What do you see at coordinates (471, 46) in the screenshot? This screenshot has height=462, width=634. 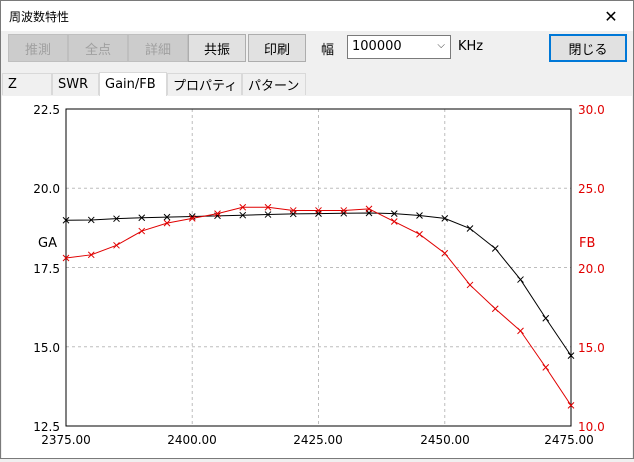 I see `unit-label: KHz` at bounding box center [471, 46].